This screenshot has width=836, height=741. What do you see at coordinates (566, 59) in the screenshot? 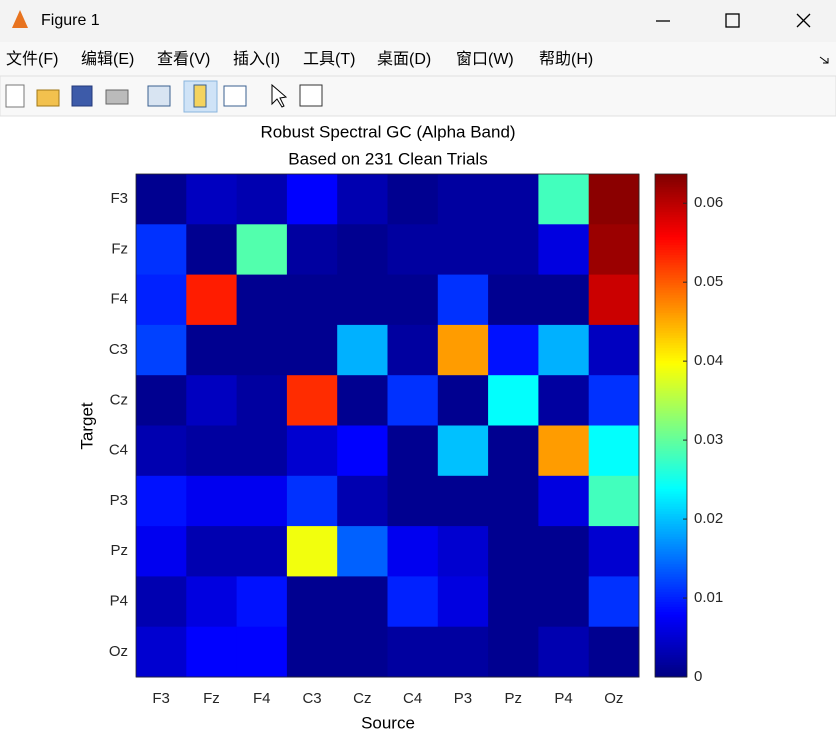
I see `menu-item: 帮助(H)` at bounding box center [566, 59].